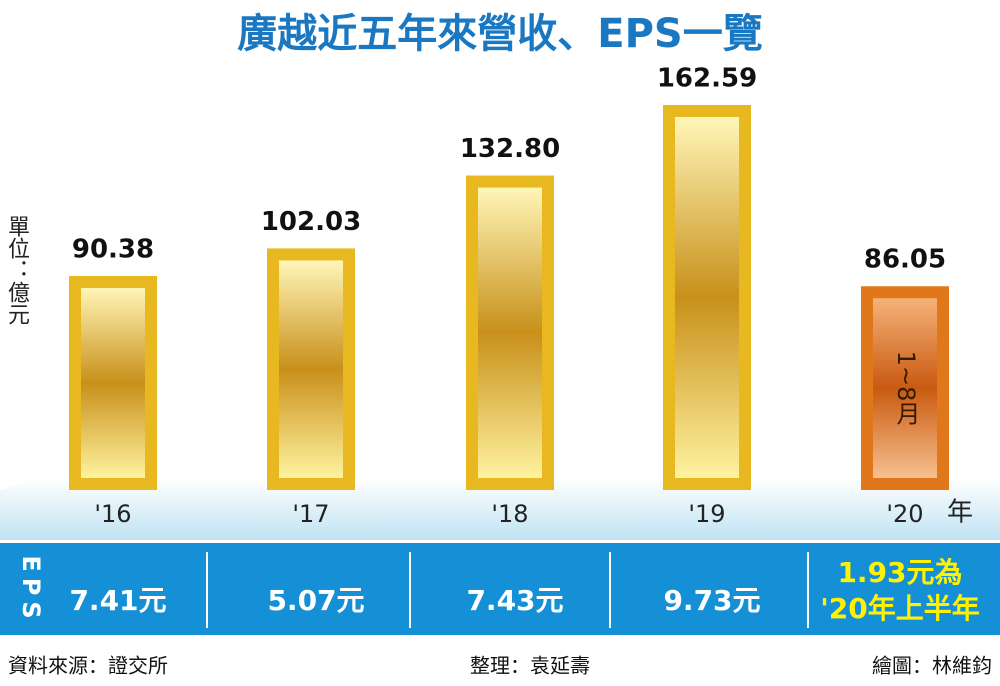 The image size is (1000, 686). I want to click on floor-band, so click(500, 509).